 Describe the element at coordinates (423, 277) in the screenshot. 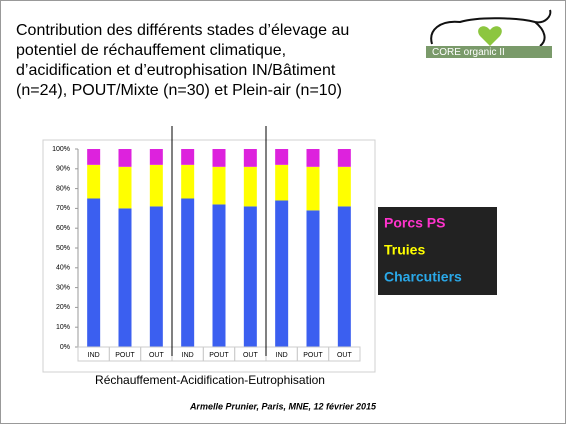

I see `legend-label: Charcutiers` at that location.